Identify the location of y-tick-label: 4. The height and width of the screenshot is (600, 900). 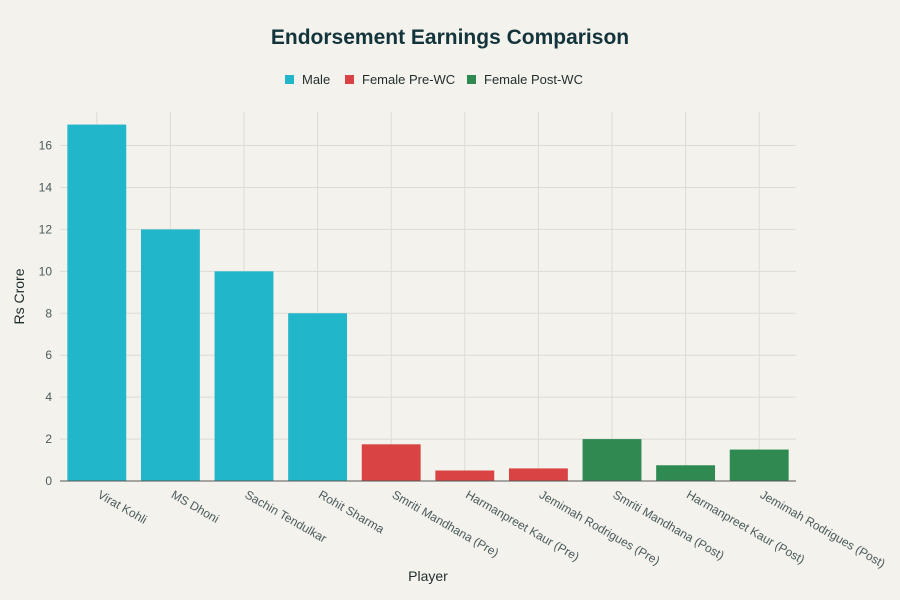
(48, 397).